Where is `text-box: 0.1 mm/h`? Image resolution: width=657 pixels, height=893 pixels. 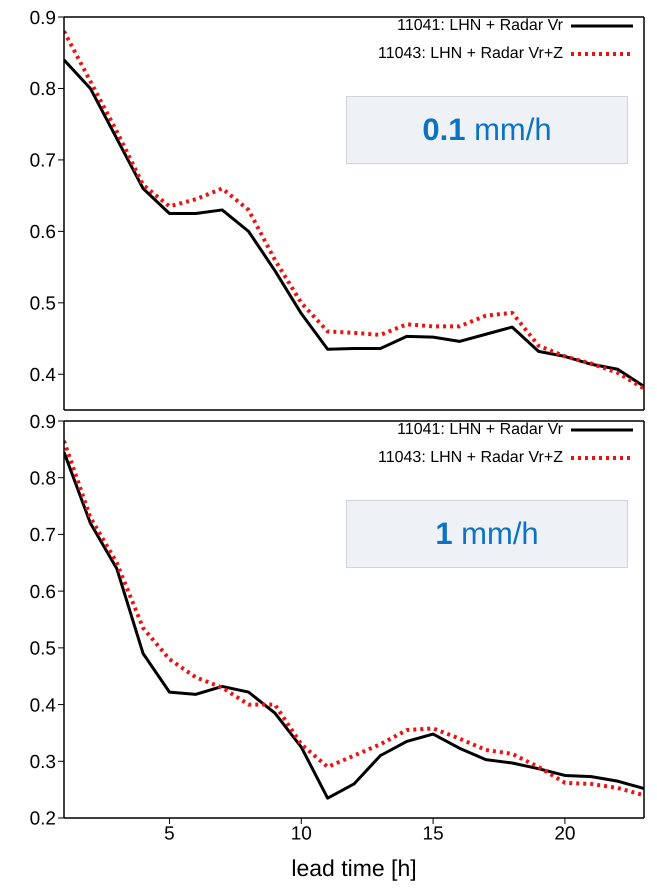
text-box: 0.1 mm/h is located at coordinates (487, 130).